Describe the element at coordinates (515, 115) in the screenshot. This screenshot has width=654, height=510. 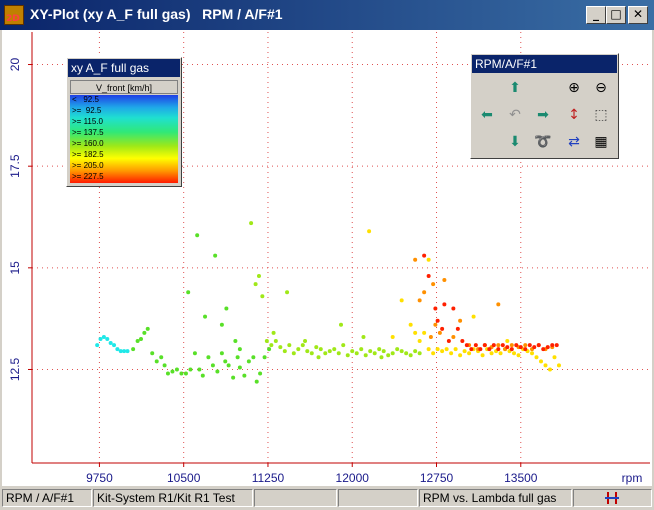
I see `undo-icon: ↶` at that location.